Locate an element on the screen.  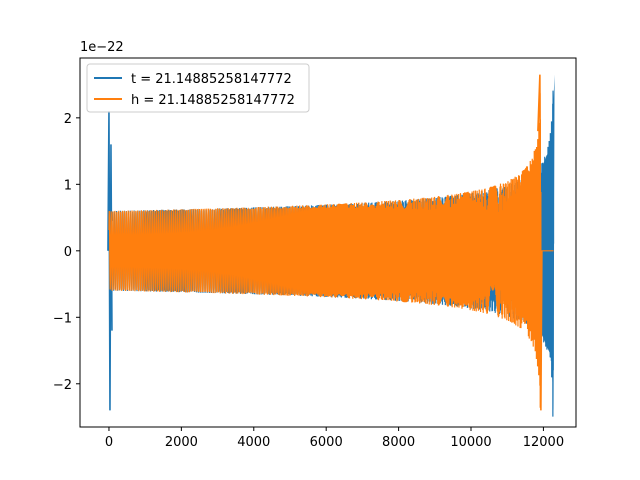
x-tick-label: 0 is located at coordinates (109, 442).